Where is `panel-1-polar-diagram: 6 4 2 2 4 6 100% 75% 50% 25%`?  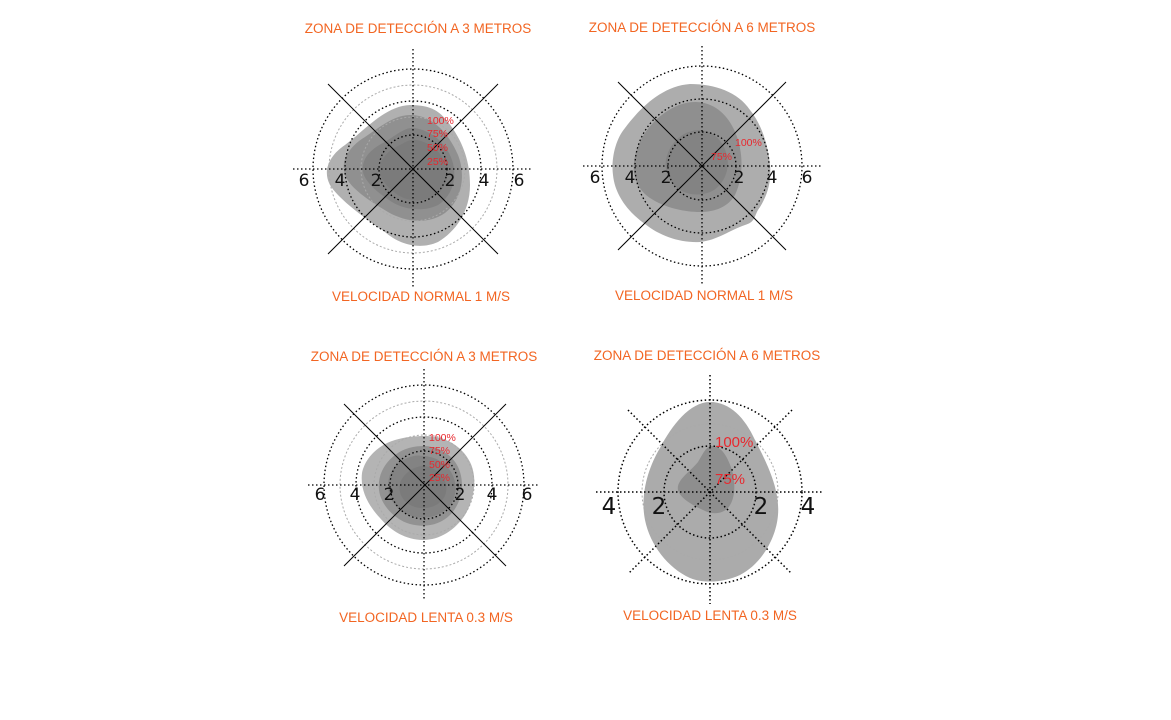
panel-1-polar-diagram: 6 4 2 2 4 6 100% 75% 50% 25% is located at coordinates (413, 169).